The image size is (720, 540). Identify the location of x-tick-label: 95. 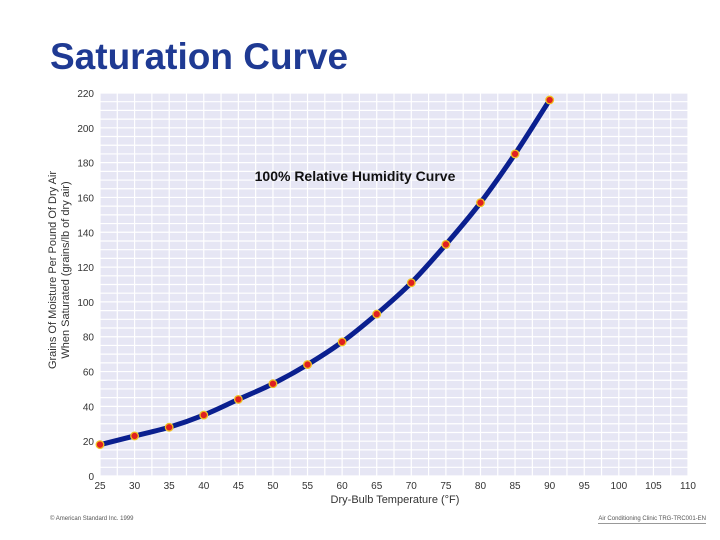
(585, 486).